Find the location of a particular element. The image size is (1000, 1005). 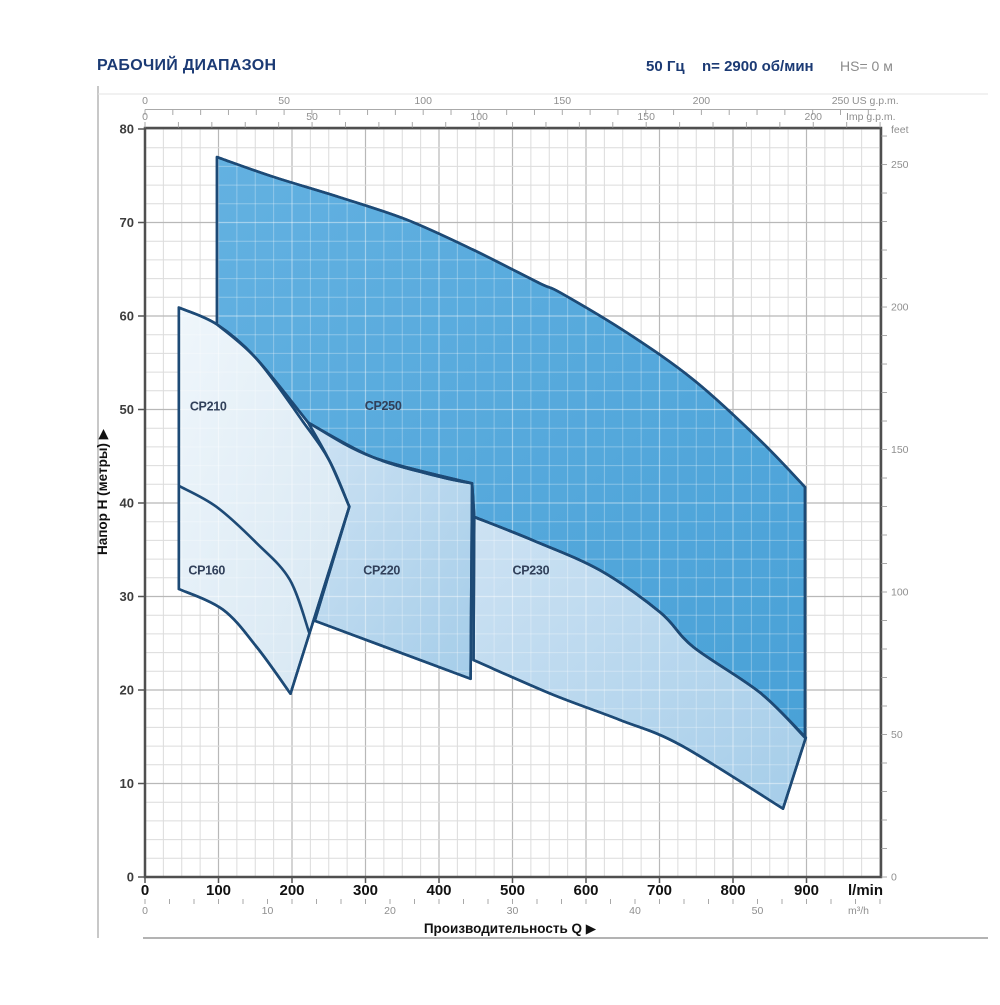

x-axis-m3h: 0 10 20 30 40 50 m³/h is located at coordinates (511, 908).